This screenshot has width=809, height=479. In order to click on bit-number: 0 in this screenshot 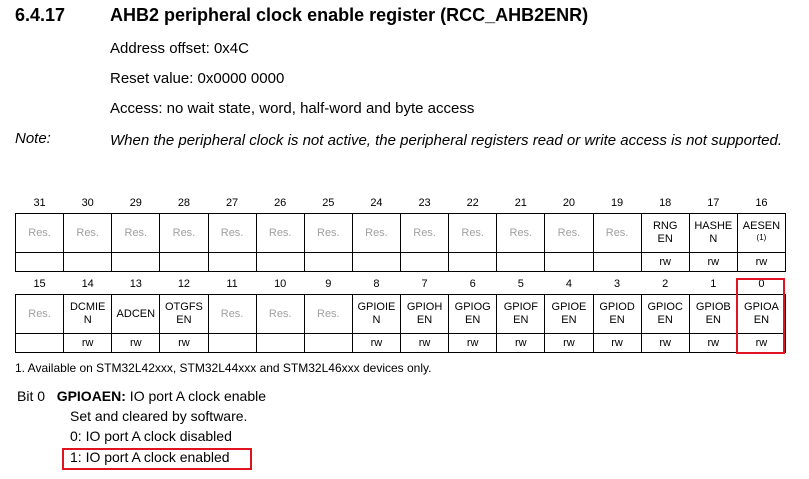, I will do `click(761, 284)`.